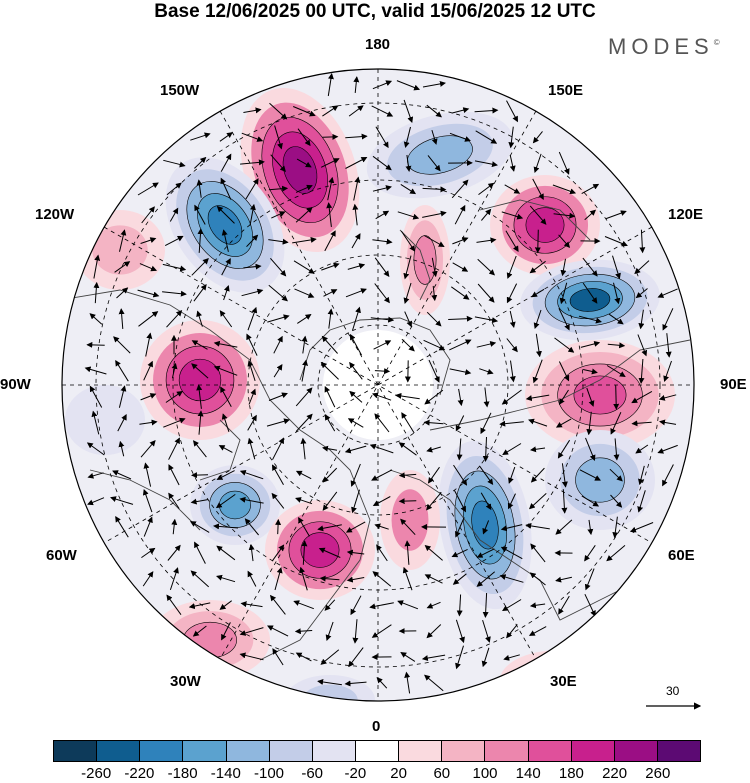  What do you see at coordinates (664, 47) in the screenshot?
I see `modes-logo: MODES©` at bounding box center [664, 47].